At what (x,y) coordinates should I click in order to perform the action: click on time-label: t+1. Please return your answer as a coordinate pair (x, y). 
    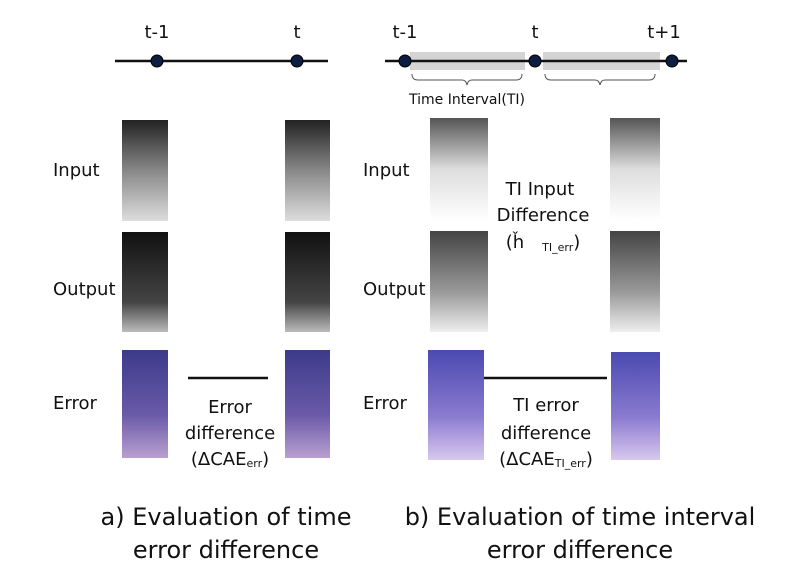
    Looking at the image, I should click on (664, 32).